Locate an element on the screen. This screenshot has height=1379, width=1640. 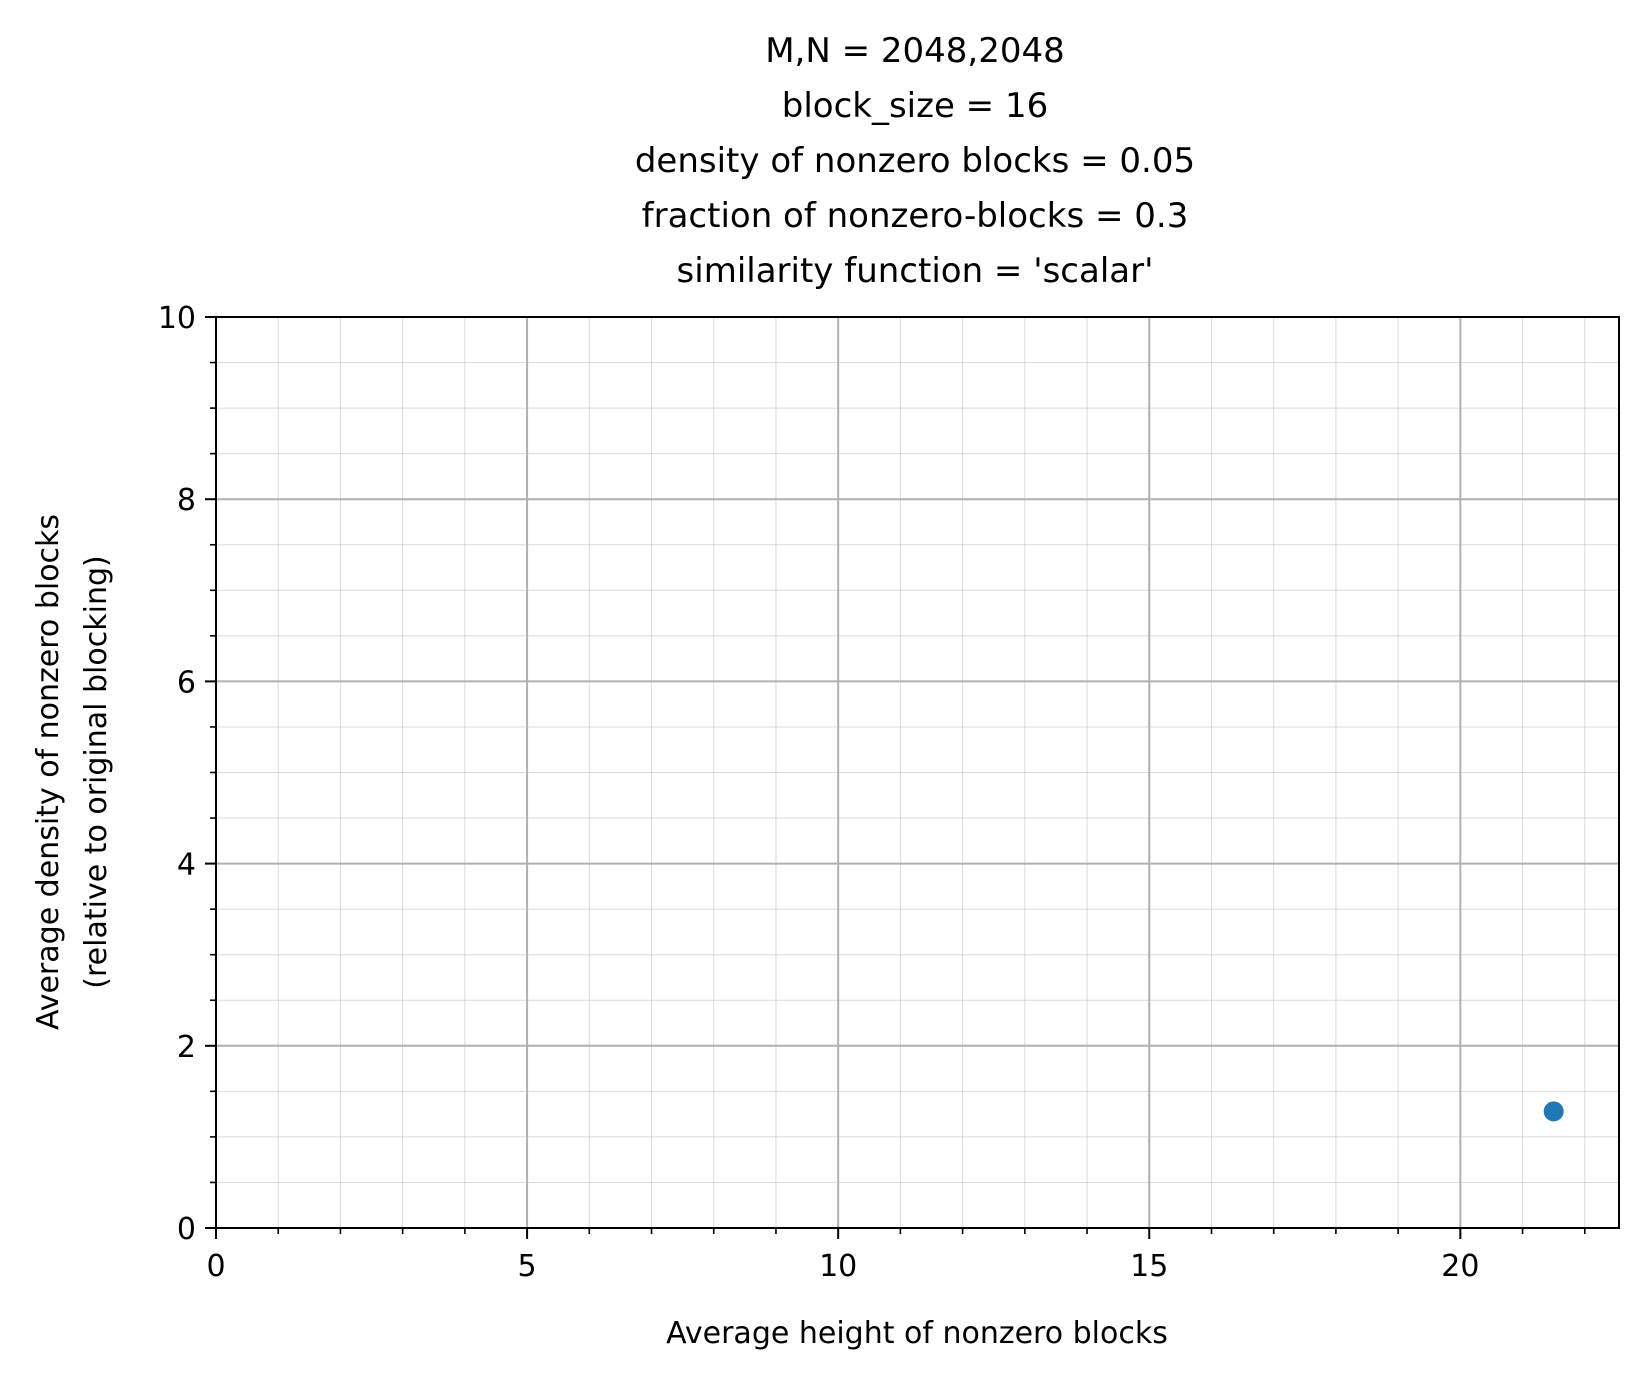
y-tick-label: 4 is located at coordinates (186, 865).